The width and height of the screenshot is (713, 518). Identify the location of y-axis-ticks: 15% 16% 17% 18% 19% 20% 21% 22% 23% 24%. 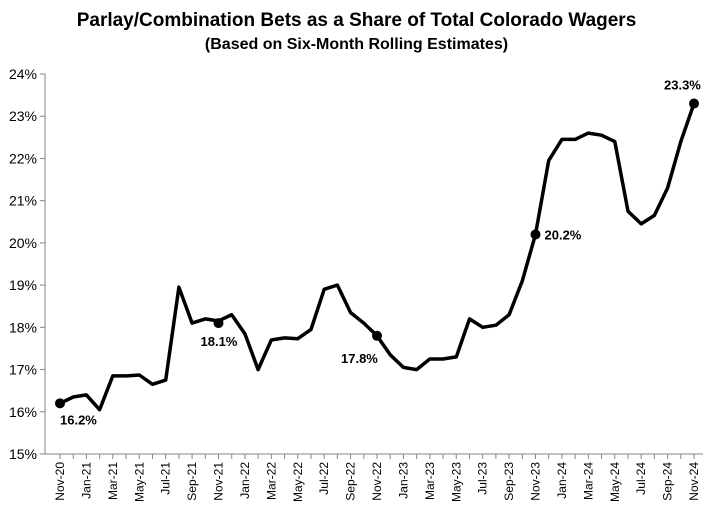
(27, 264).